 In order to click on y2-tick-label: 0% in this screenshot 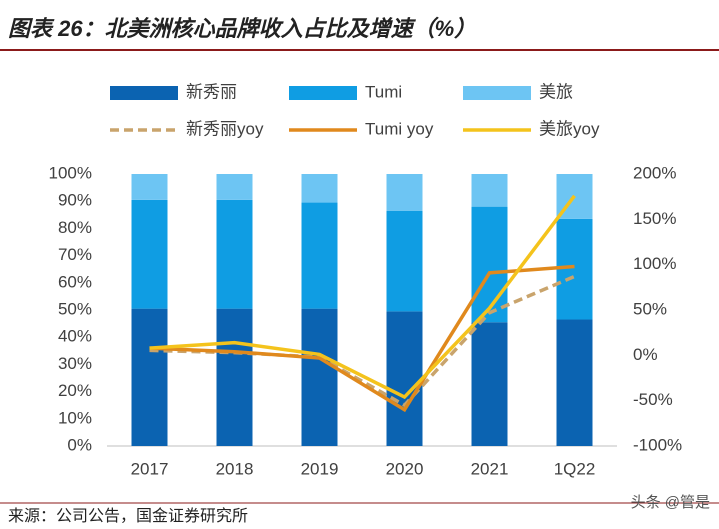, I will do `click(645, 354)`.